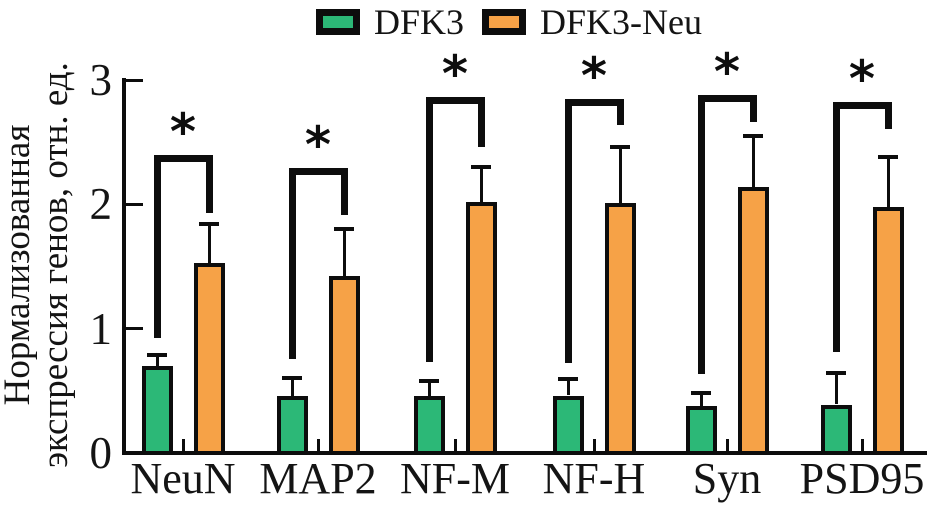  Describe the element at coordinates (727, 98) in the screenshot. I see `significance-bracket-top-syn` at that location.